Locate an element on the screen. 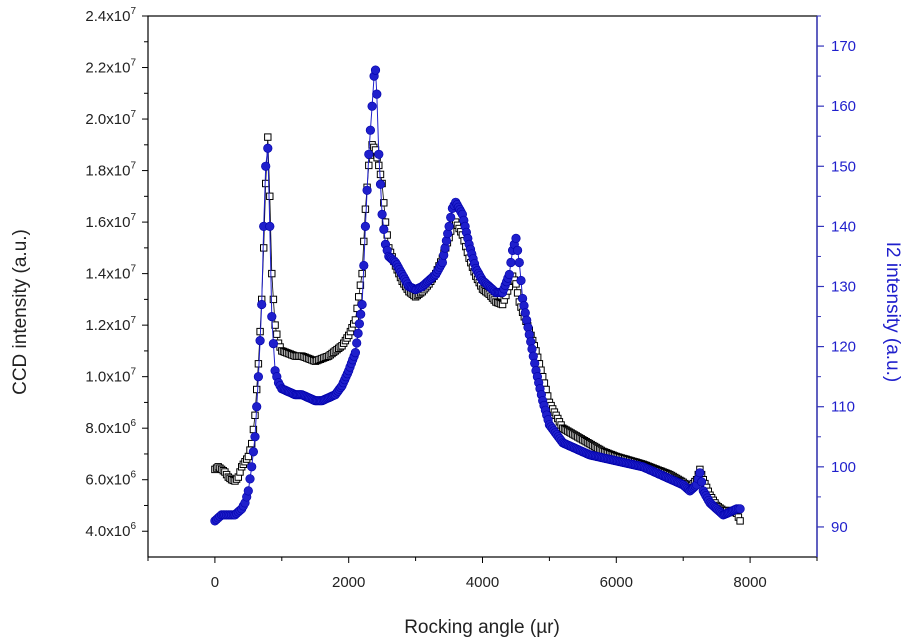 This screenshot has width=906, height=641. y-left-axis-title: CCD intensity (a.u.) is located at coordinates (20, 312).